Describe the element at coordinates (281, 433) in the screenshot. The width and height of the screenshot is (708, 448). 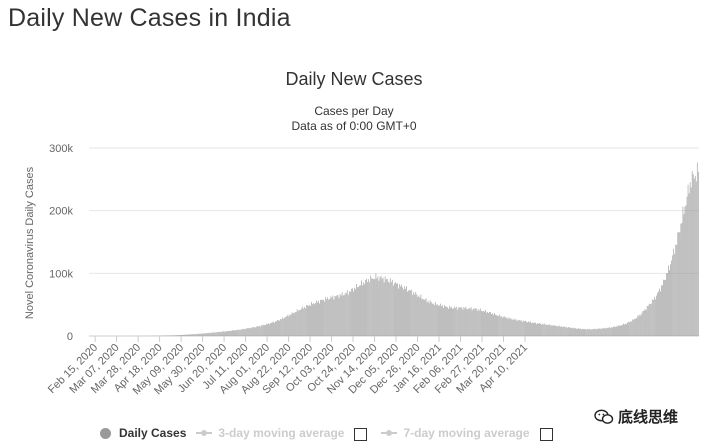
I see `legend-label-3day-average: 3-day moving average` at that location.